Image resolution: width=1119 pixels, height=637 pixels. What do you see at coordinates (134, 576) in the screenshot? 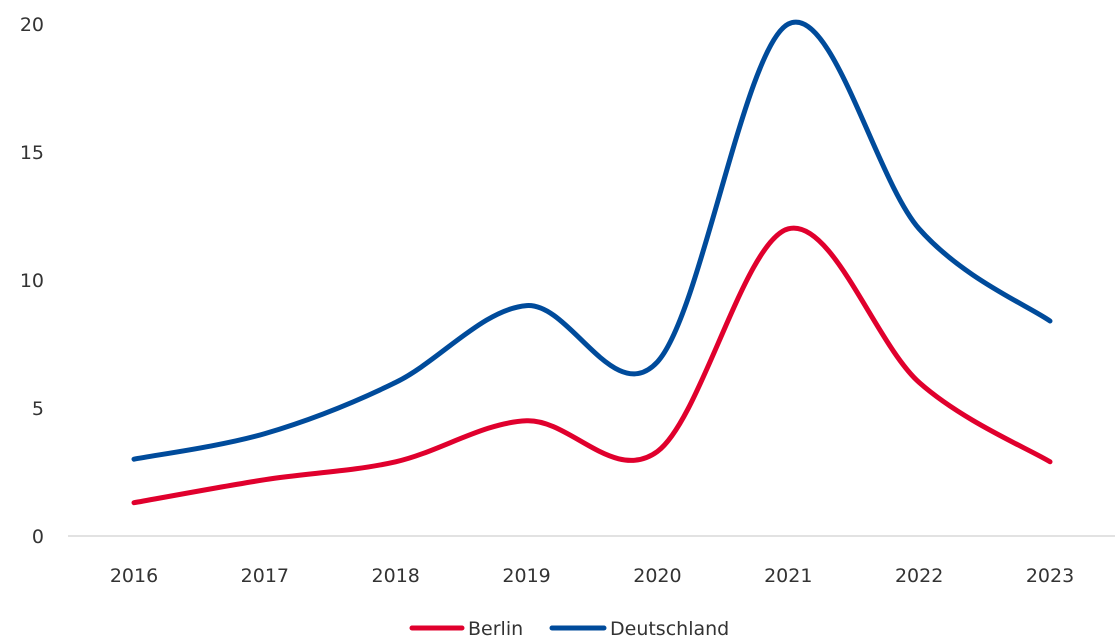
I see `x-tick-label: 2016` at bounding box center [134, 576].